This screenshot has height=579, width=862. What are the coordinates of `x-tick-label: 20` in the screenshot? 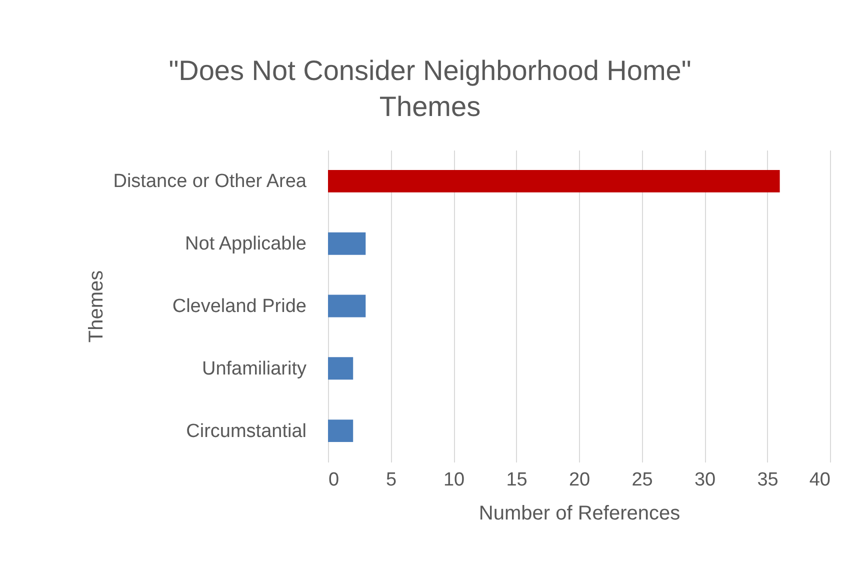 It's located at (579, 480).